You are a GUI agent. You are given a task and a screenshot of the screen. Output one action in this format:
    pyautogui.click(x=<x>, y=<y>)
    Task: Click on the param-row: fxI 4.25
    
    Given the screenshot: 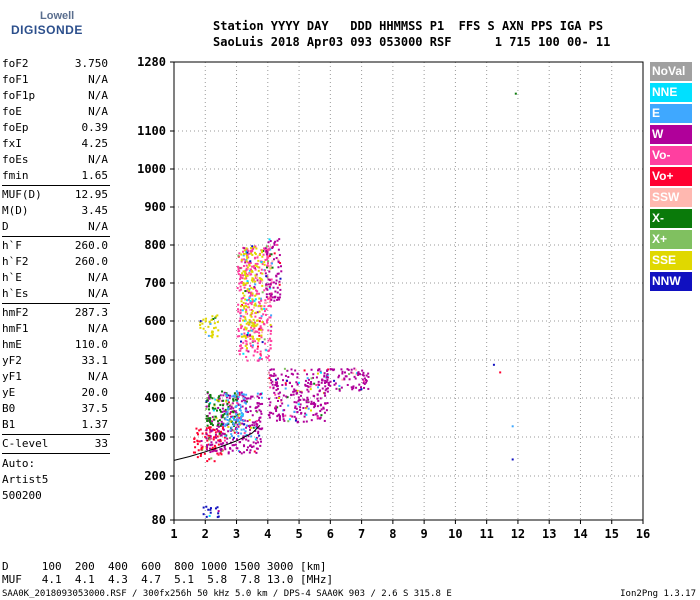 What is the action you would take?
    pyautogui.click(x=56, y=144)
    